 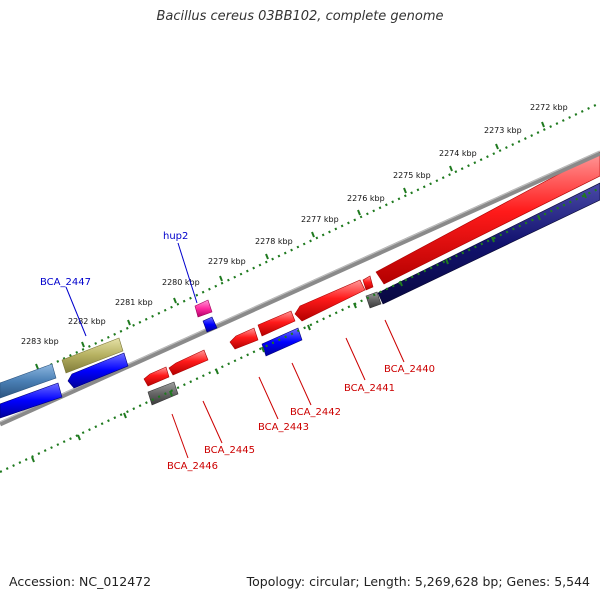 I want to click on cds-hup2, so click(x=203, y=308).